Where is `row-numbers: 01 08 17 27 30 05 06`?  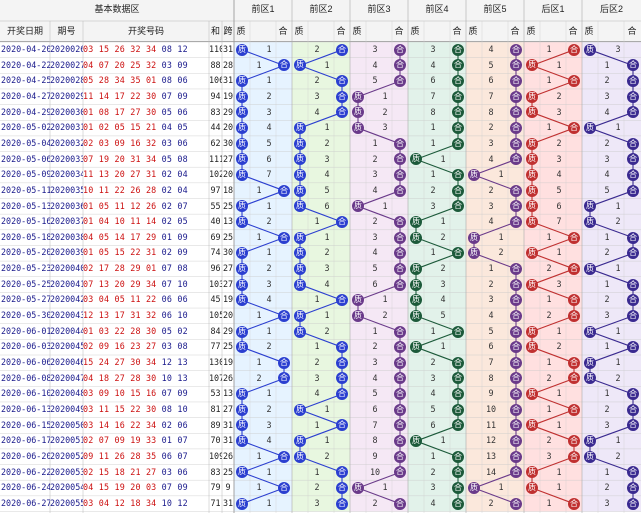
row-numbers: 01 08 17 27 30 05 06 is located at coordinates (146, 113).